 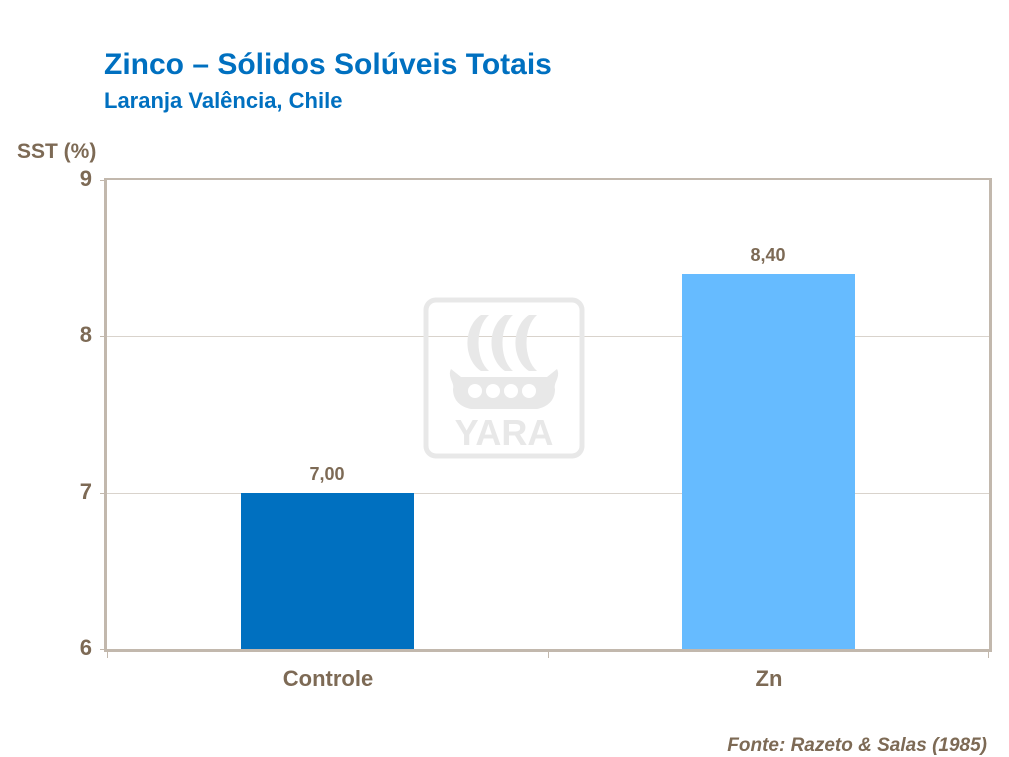 I want to click on yara-logo-watermark: YARA, so click(x=504, y=378).